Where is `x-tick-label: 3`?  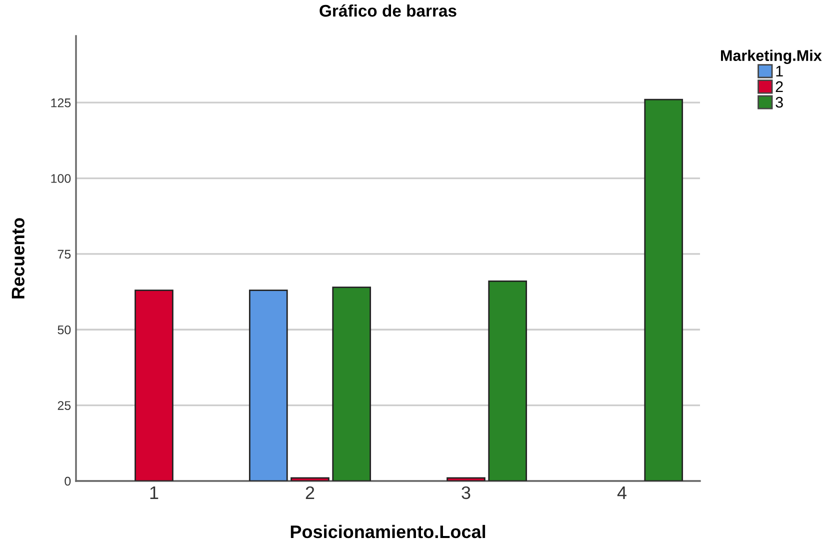
x-tick-label: 3 is located at coordinates (466, 493).